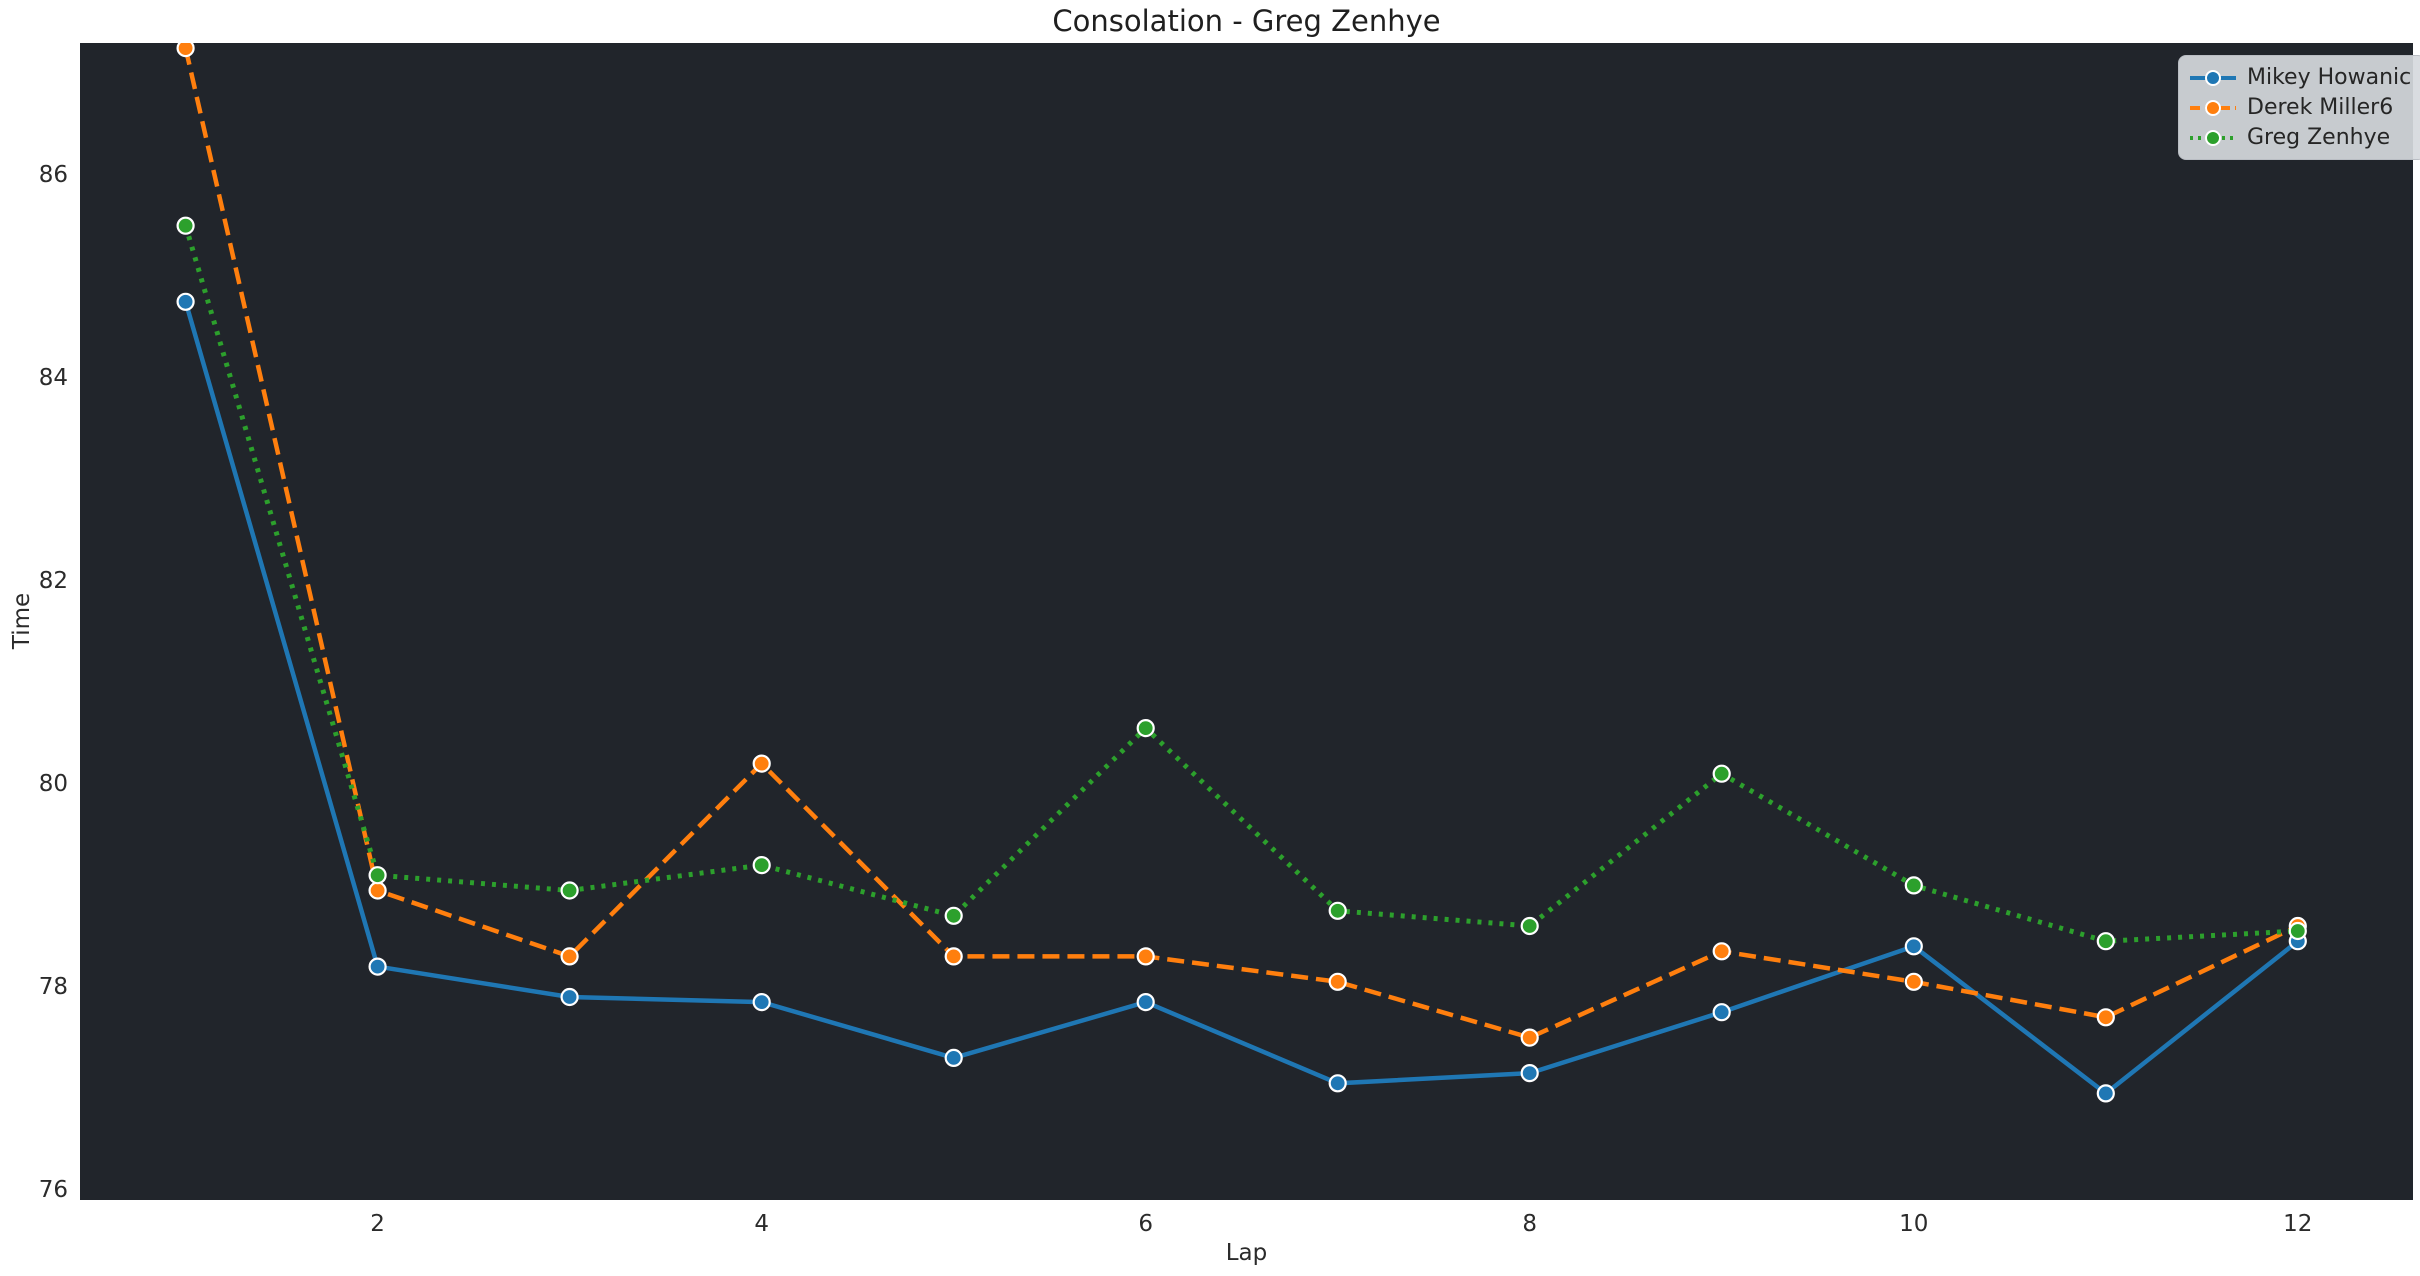 The image size is (2420, 1276). Describe the element at coordinates (53, 1189) in the screenshot. I see `y-tick-label: 76` at that location.